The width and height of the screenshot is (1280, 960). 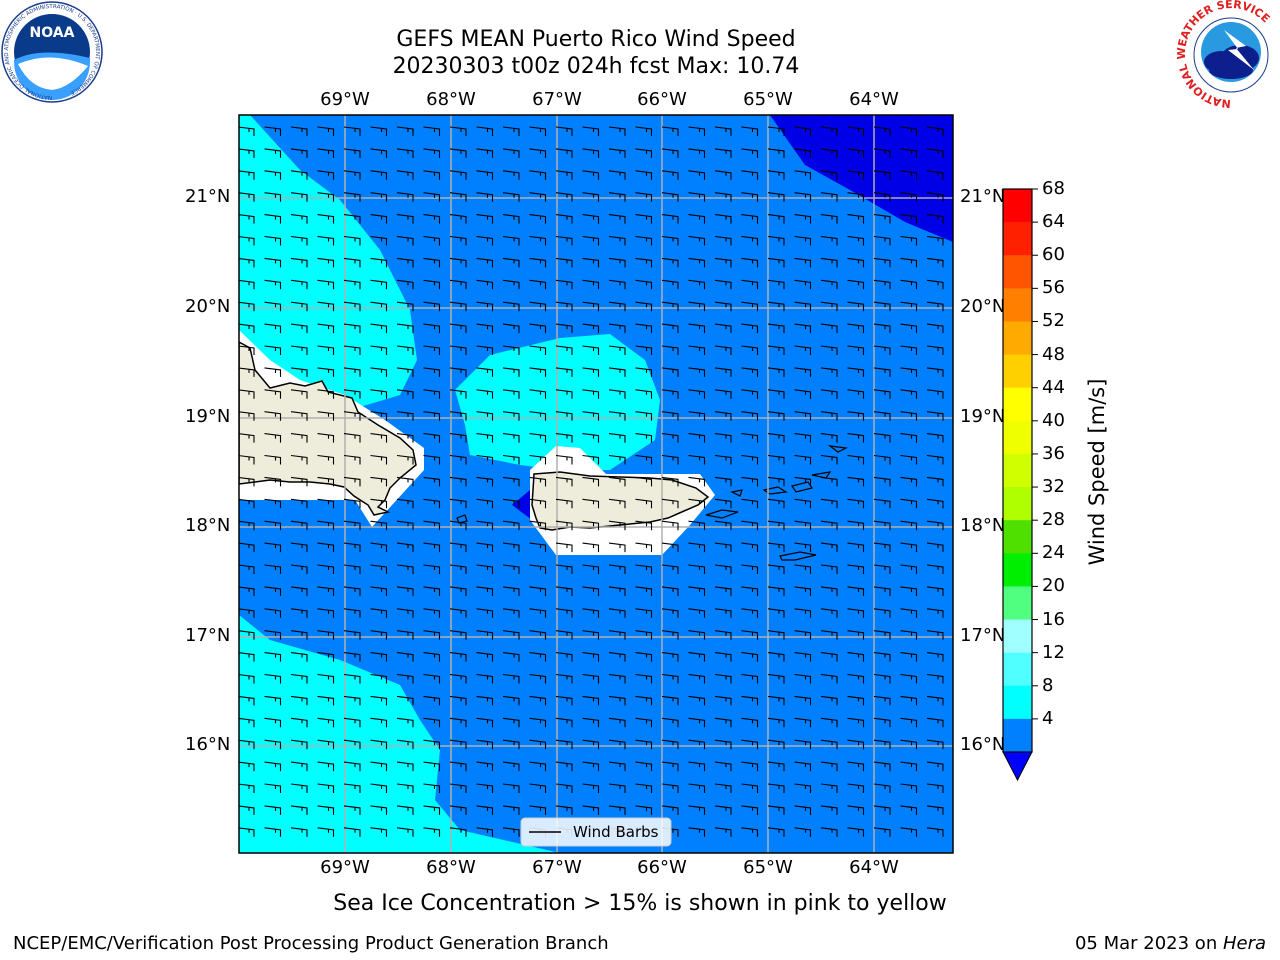 I want to click on lat-label-left: 16°N, so click(x=208, y=744).